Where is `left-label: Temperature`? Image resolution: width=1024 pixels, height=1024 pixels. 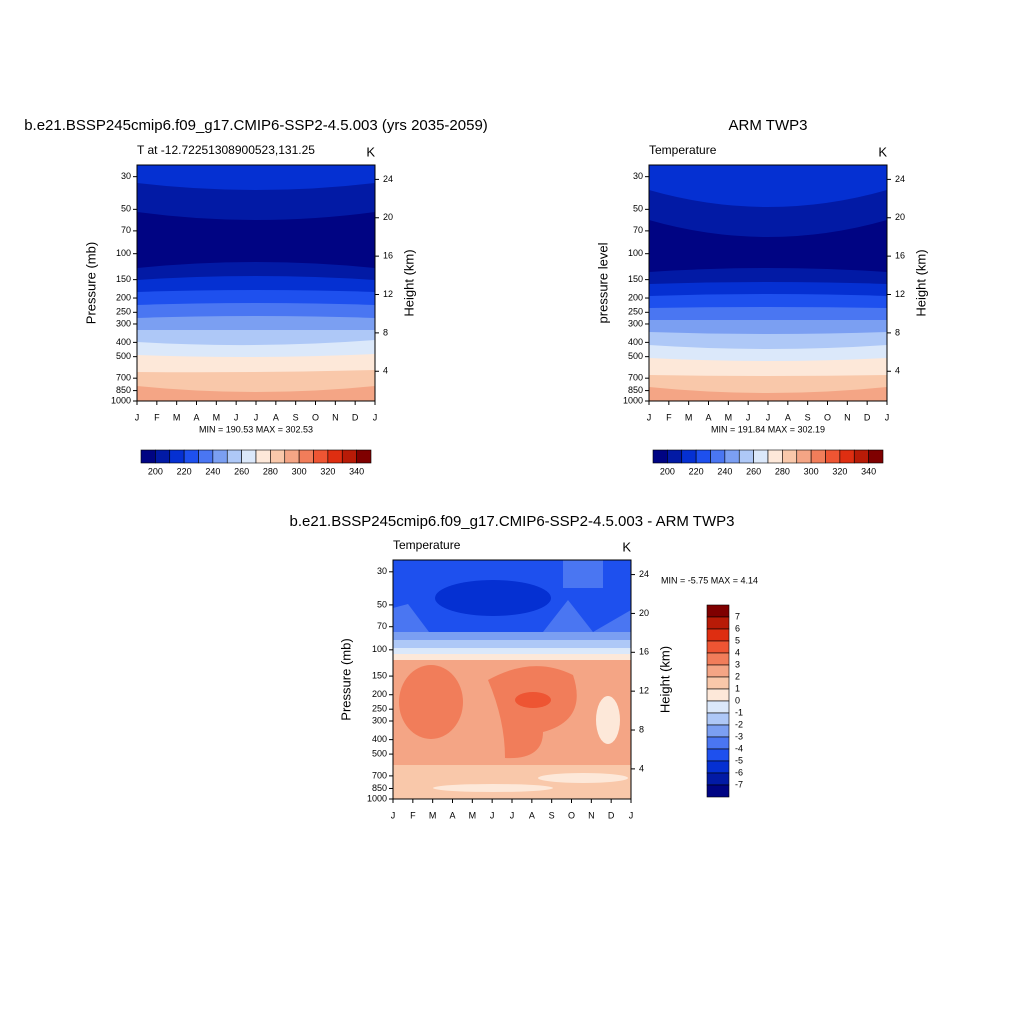 left-label: Temperature is located at coordinates (427, 545).